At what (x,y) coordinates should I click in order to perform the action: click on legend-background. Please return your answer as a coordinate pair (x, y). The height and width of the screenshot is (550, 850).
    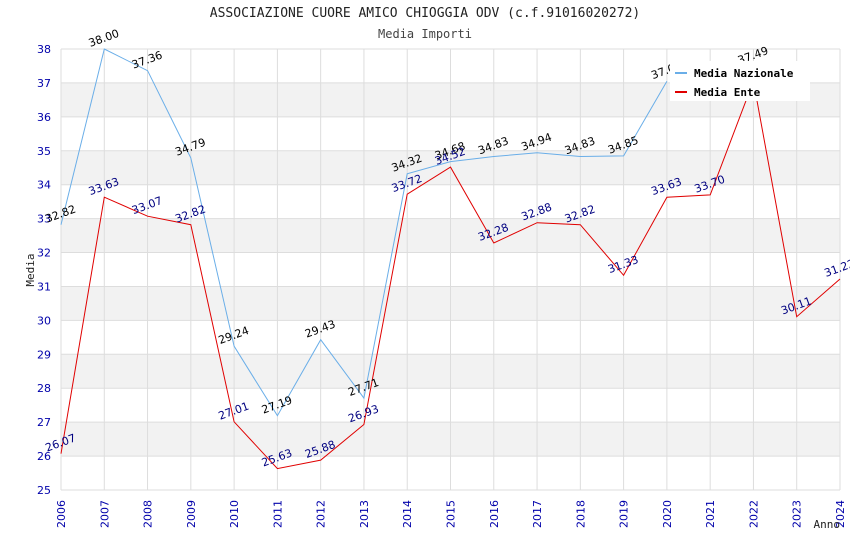
    Looking at the image, I should click on (740, 81).